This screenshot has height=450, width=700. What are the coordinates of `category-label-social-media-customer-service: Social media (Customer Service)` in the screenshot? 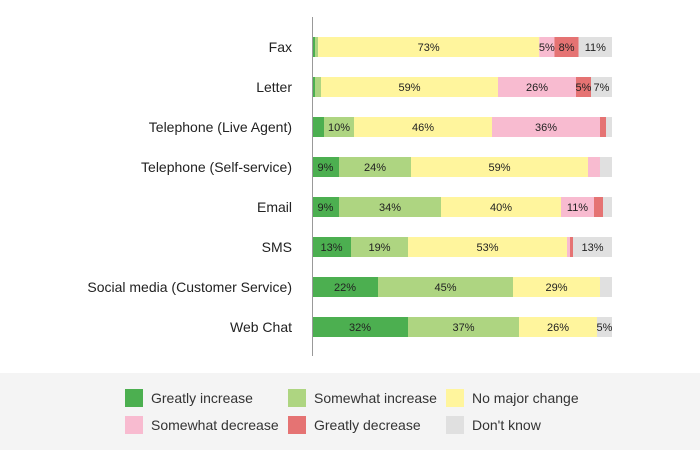 It's located at (189, 287).